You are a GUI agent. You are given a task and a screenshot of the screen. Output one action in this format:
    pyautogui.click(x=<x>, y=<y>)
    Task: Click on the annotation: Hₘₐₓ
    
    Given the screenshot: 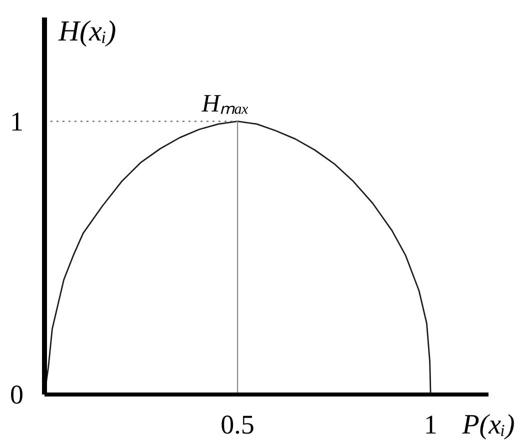 What is the action you would take?
    pyautogui.click(x=225, y=104)
    